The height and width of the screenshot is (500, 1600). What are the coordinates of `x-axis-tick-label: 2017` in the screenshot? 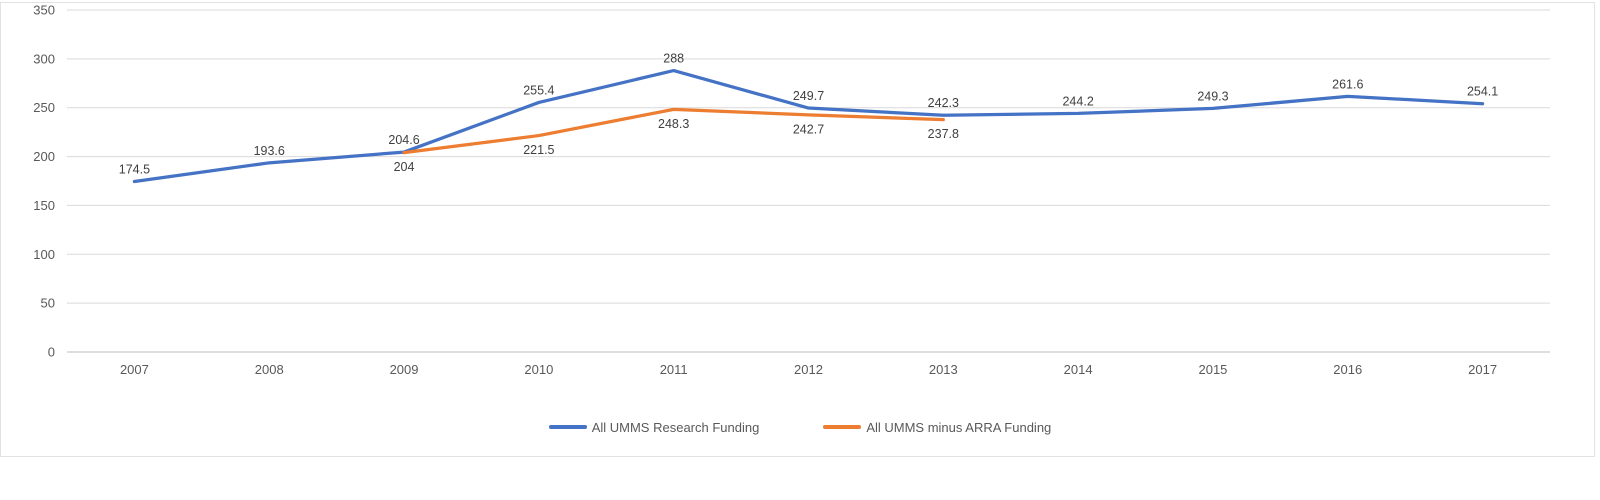 It's located at (1482, 369).